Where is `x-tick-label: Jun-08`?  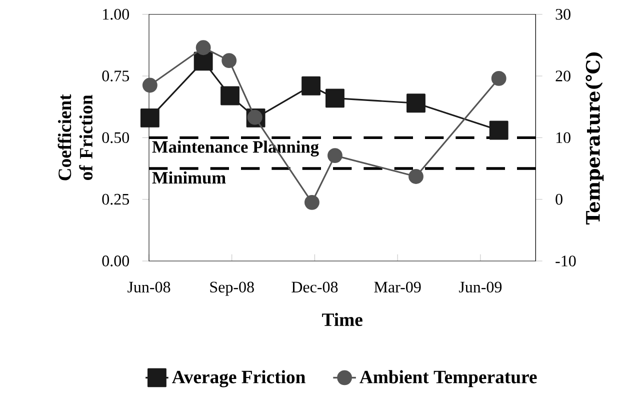
x-tick-label: Jun-08 is located at coordinates (149, 287).